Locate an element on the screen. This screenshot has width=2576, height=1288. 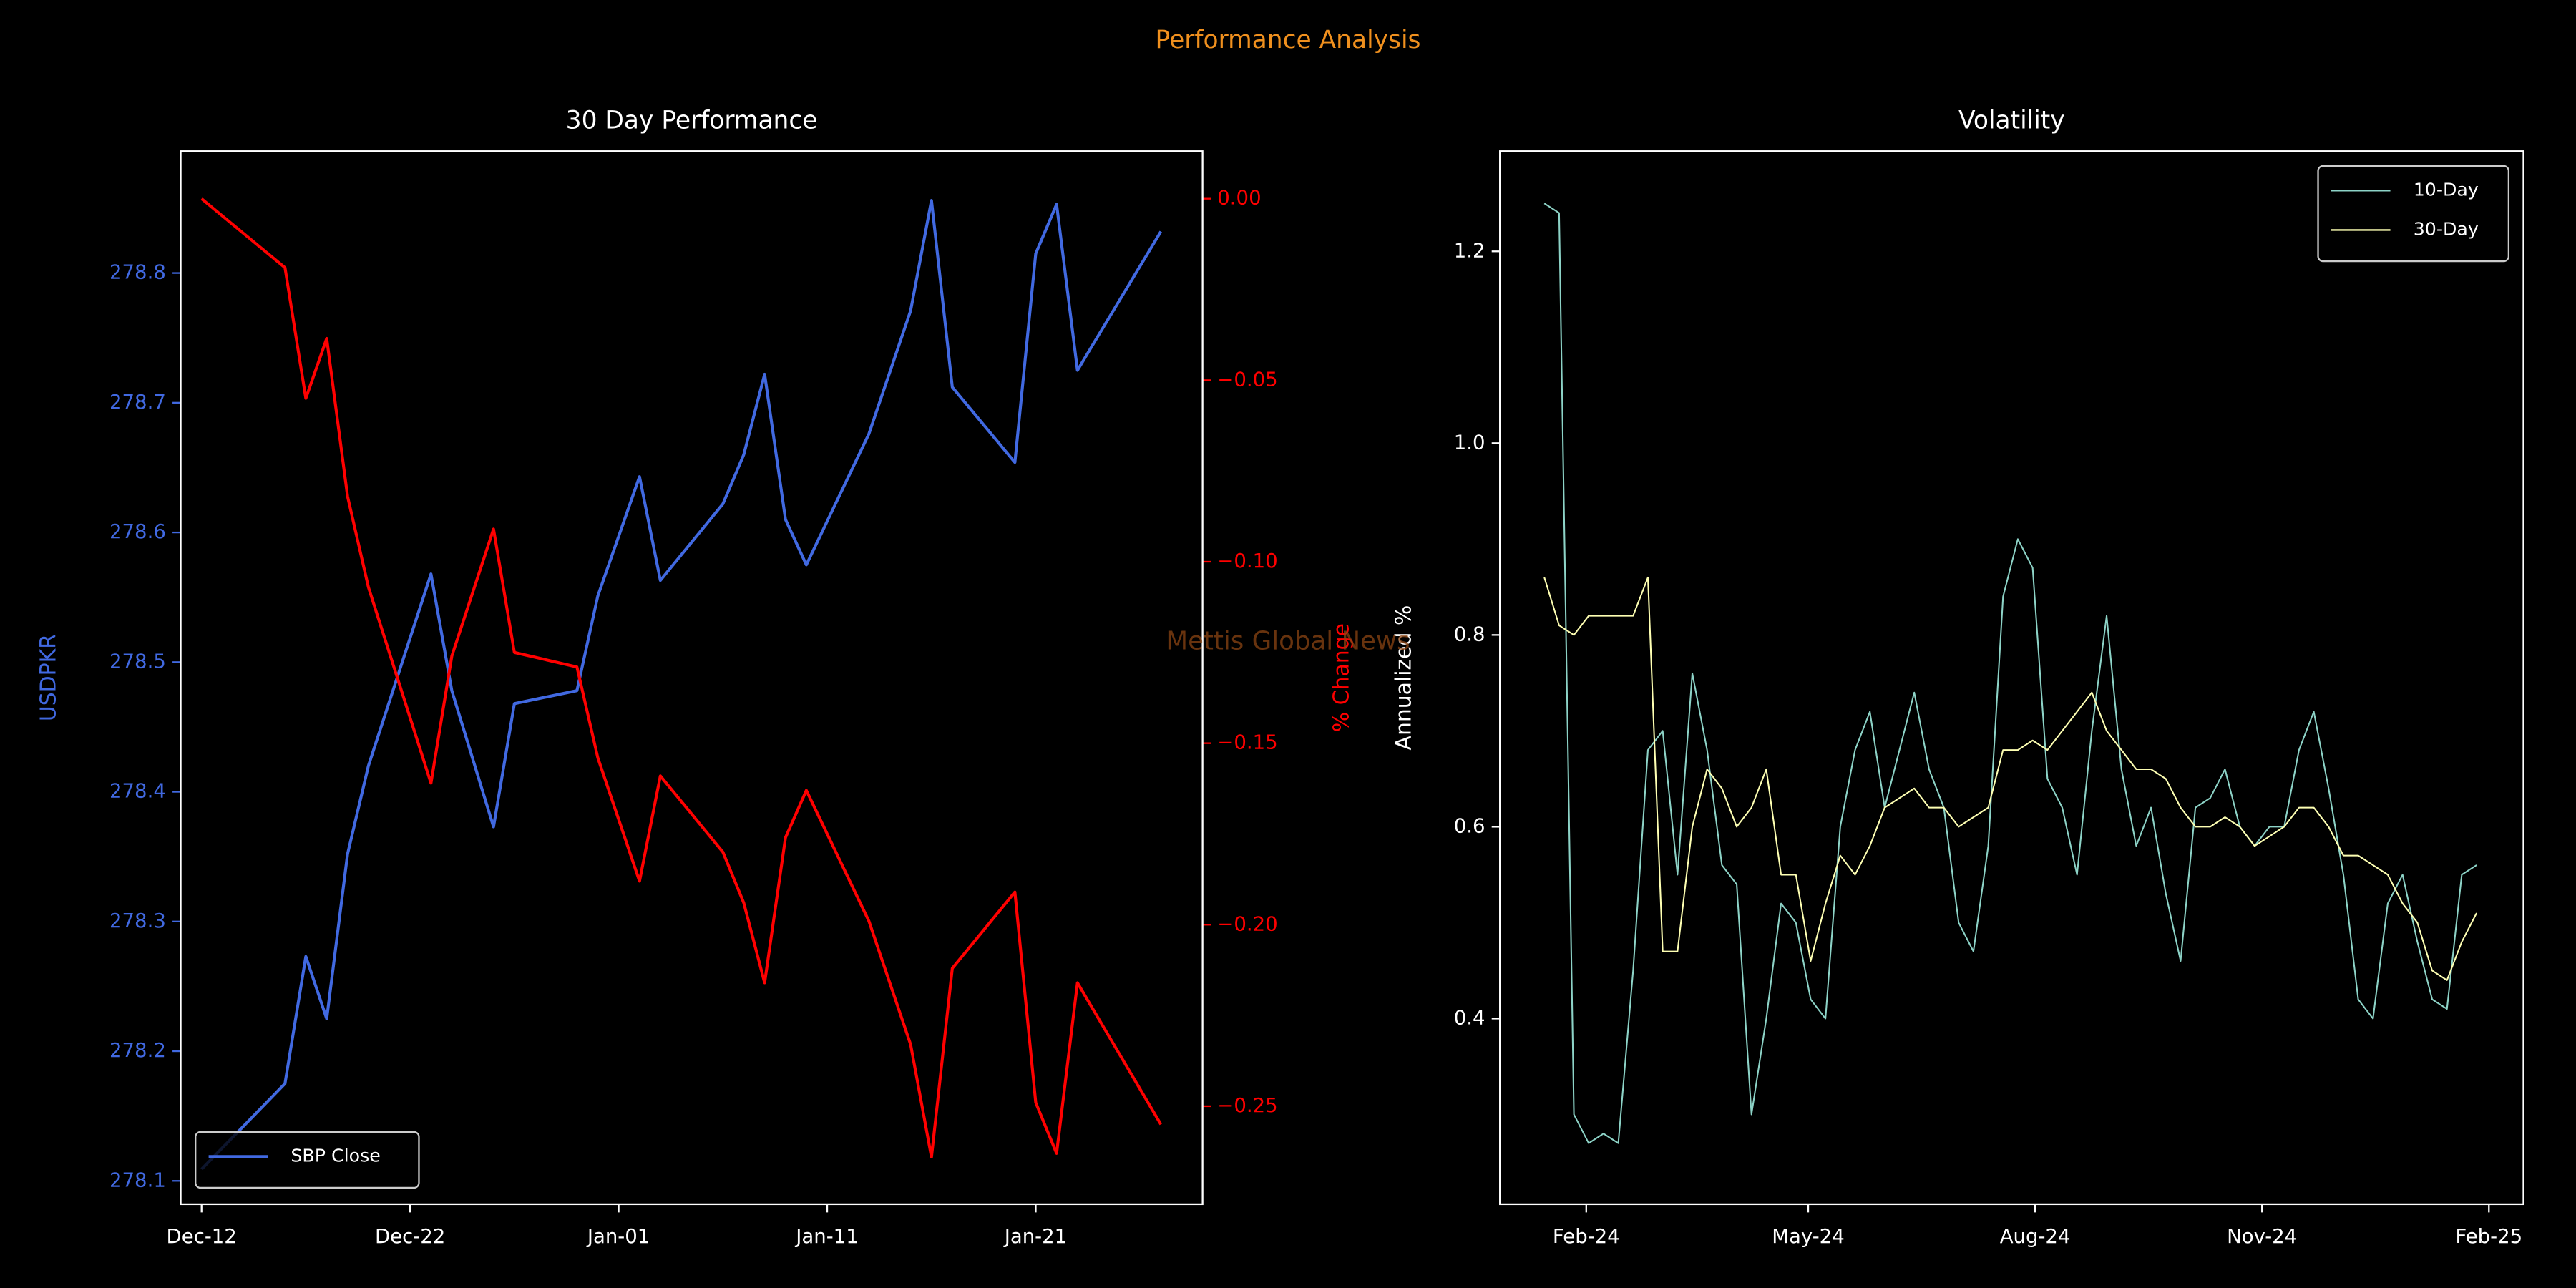
y-axis-label: Annualized % is located at coordinates (1404, 678).